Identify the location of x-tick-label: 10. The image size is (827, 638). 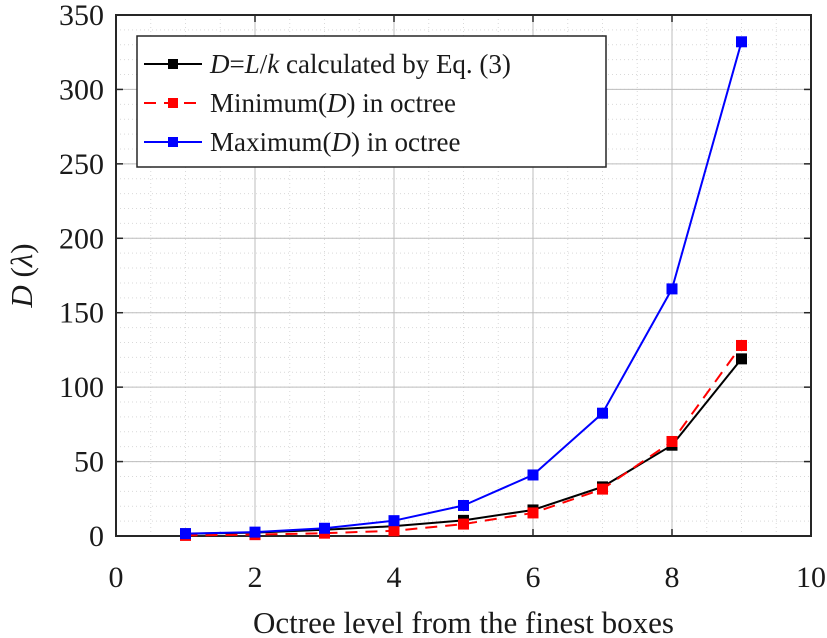
(811, 577).